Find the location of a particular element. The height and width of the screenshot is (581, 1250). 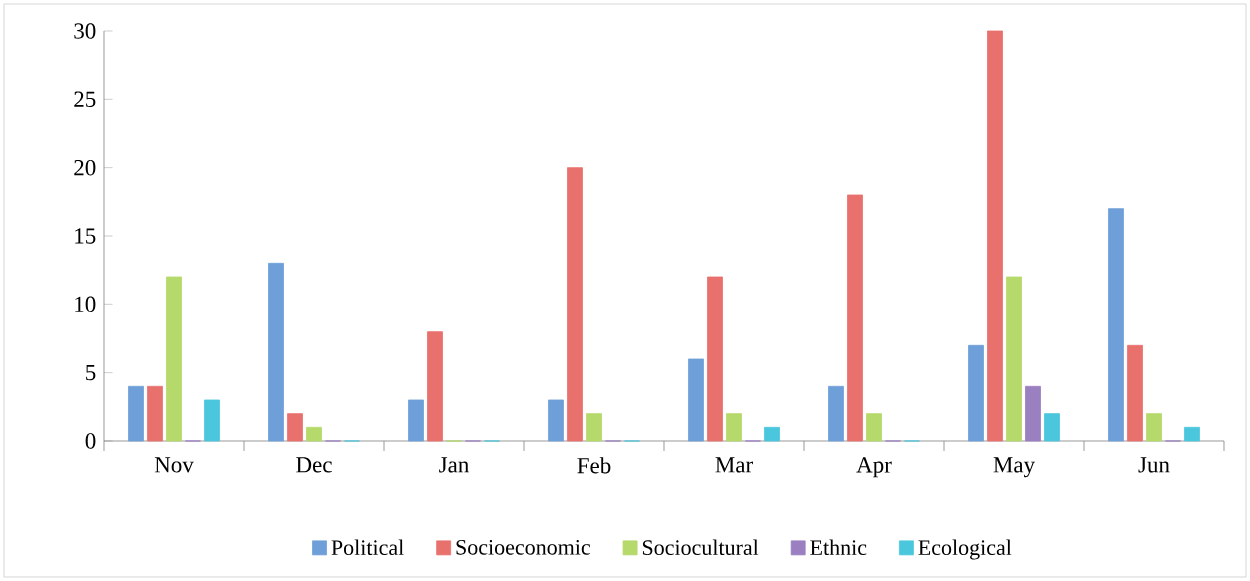

x-tick-label: May is located at coordinates (1014, 467).